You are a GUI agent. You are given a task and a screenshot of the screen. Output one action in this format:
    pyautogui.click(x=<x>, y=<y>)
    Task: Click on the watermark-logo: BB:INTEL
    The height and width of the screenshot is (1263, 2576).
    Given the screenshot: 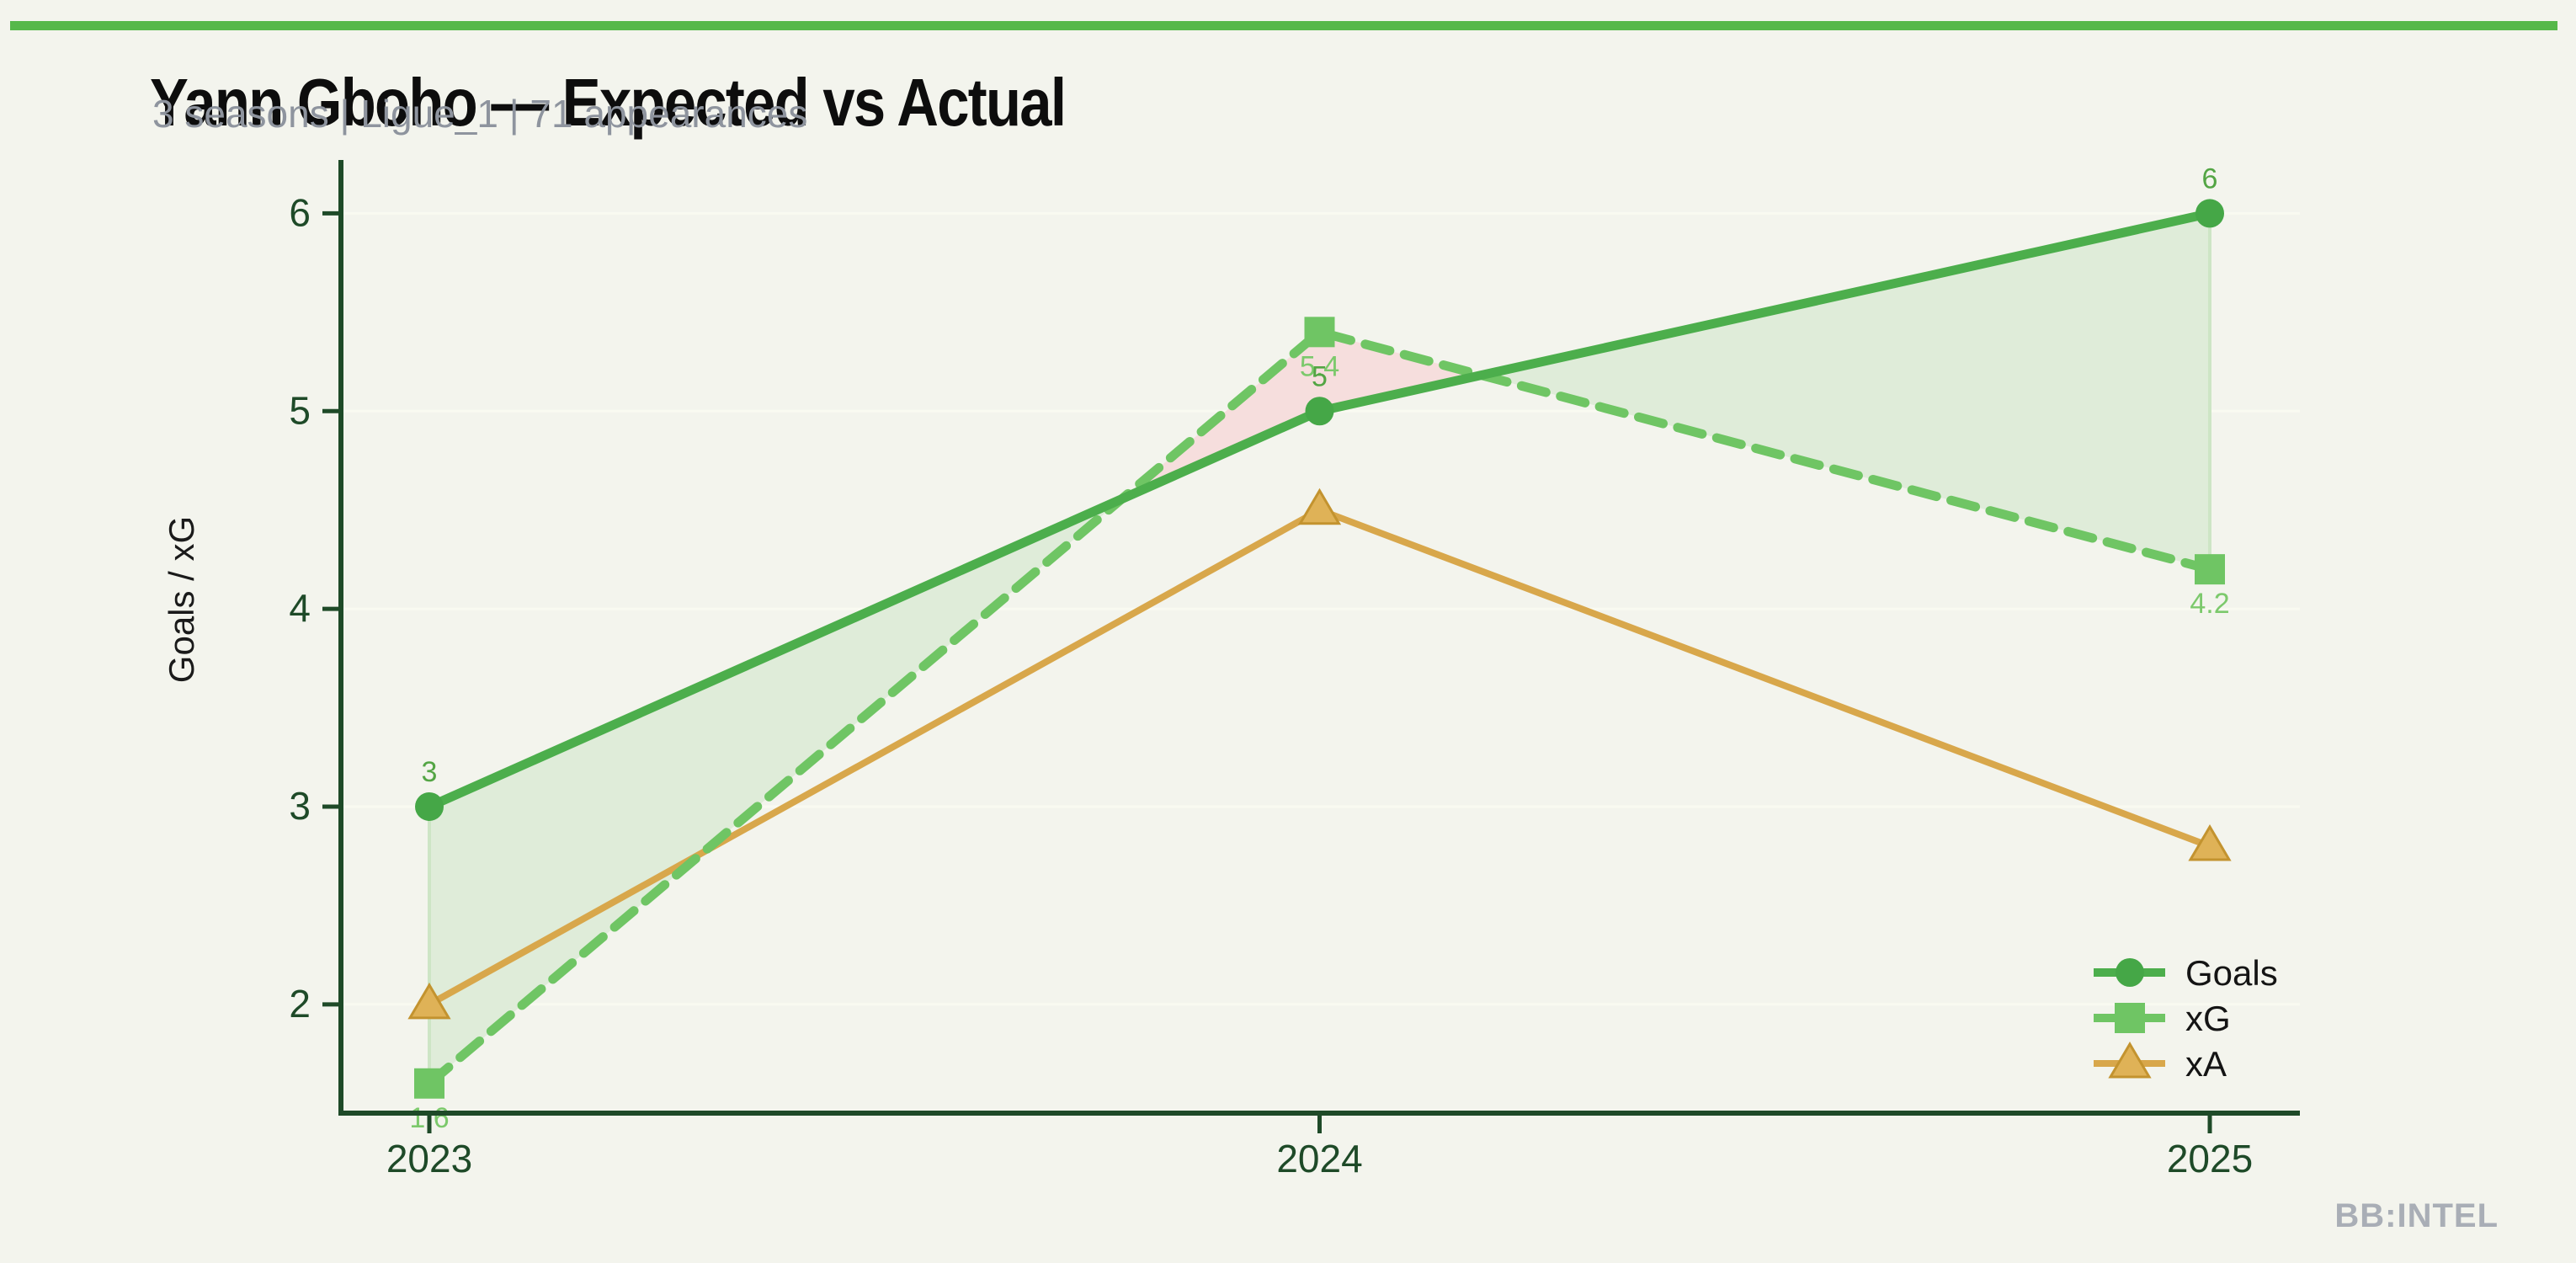 What is the action you would take?
    pyautogui.click(x=2417, y=1215)
    